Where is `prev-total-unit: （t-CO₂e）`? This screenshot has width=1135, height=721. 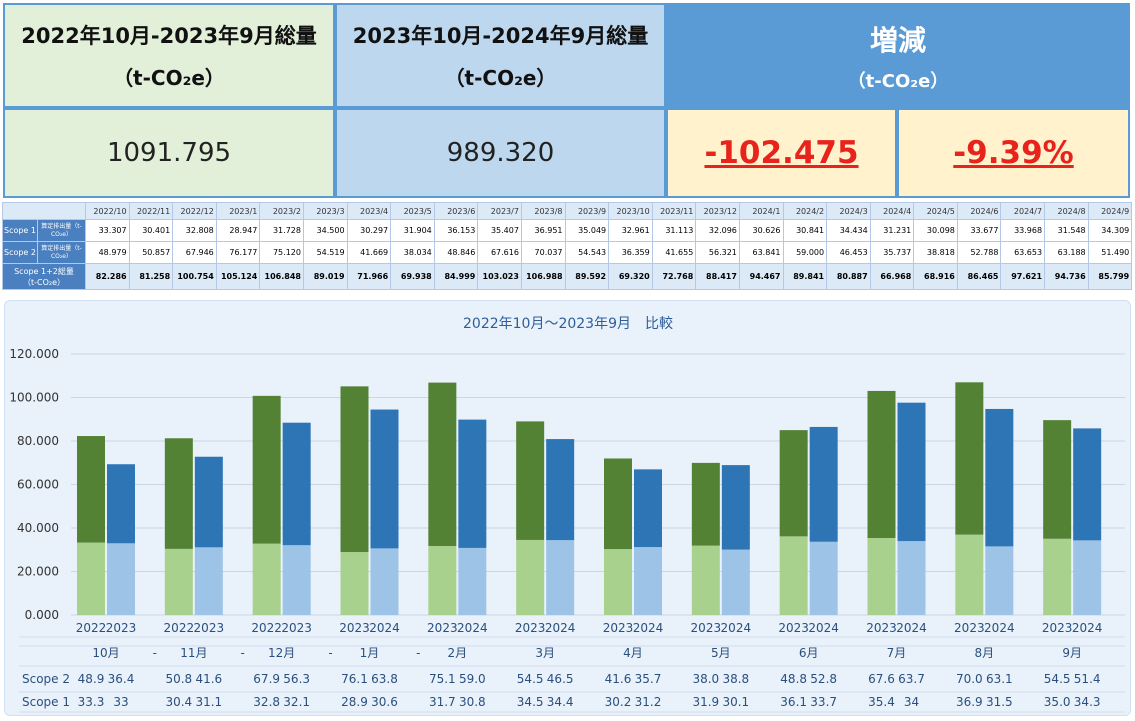 prev-total-unit: （t-CO₂e） is located at coordinates (169, 78).